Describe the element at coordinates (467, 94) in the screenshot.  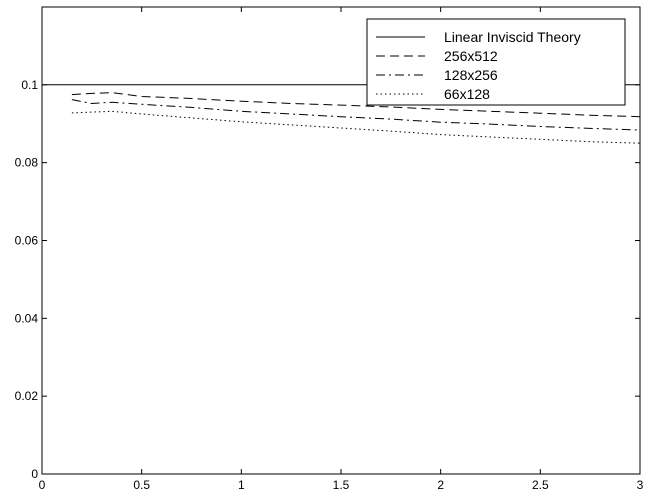
I see `legend-label: 66x128` at that location.